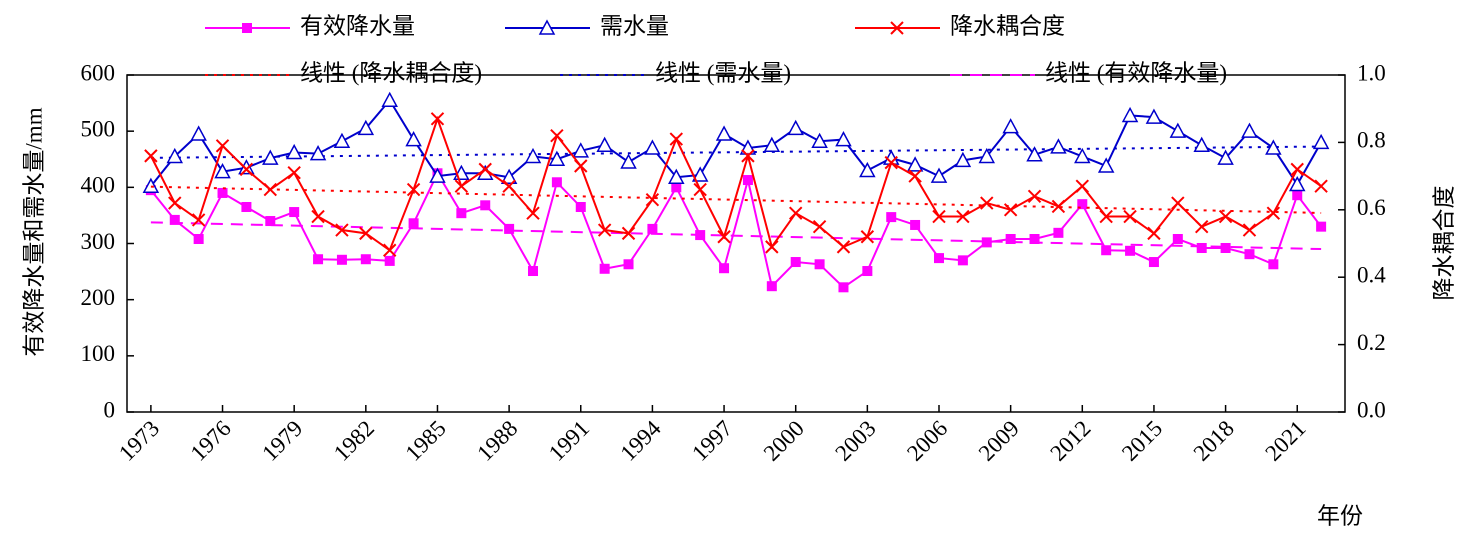 This screenshot has height=549, width=1473. I want to click on legend-label: 降水耦合度, so click(1007, 25).